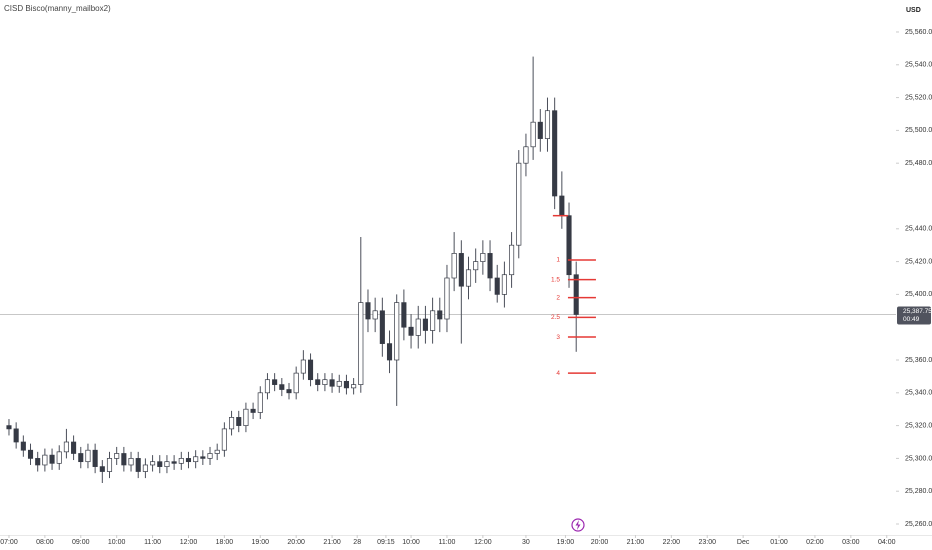 The width and height of the screenshot is (932, 550). What do you see at coordinates (918, 360) in the screenshot?
I see `y-tick-label: 25,360.00` at bounding box center [918, 360].